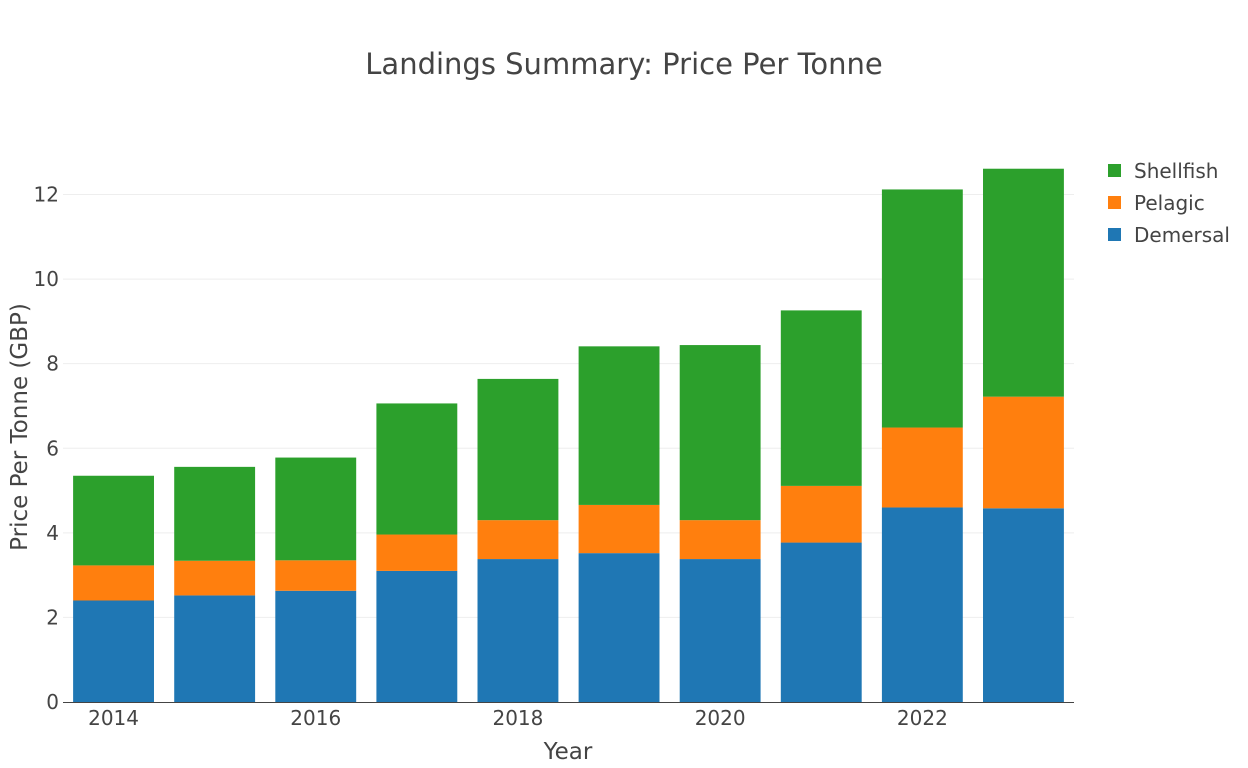  What do you see at coordinates (1182, 235) in the screenshot?
I see `legend-label: Demersal` at bounding box center [1182, 235].